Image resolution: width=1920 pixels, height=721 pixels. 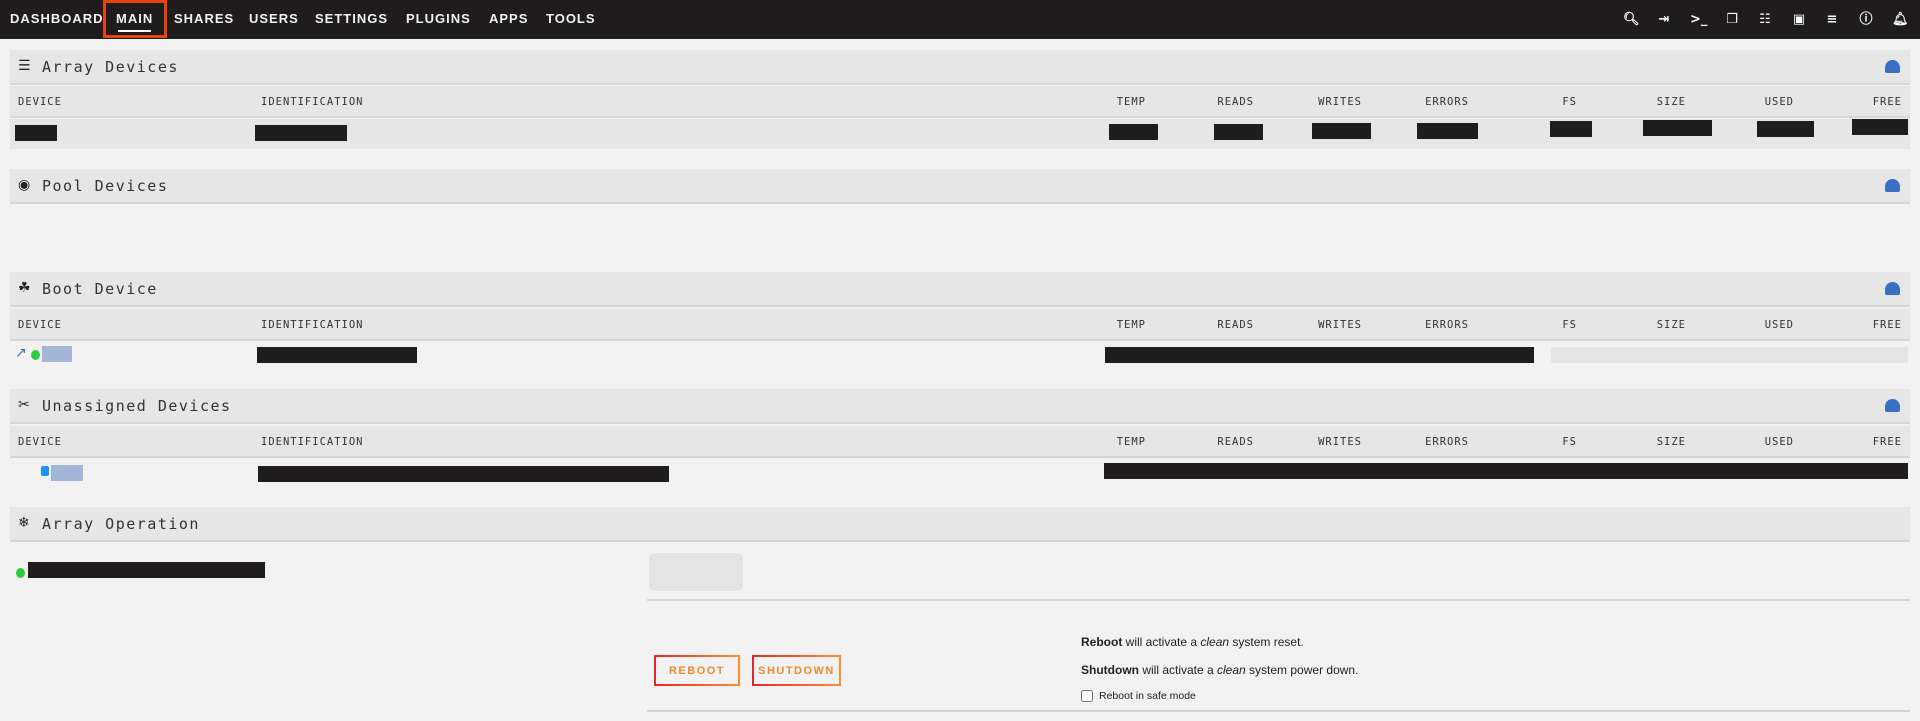 What do you see at coordinates (100, 289) in the screenshot?
I see `section-title: Boot Device` at bounding box center [100, 289].